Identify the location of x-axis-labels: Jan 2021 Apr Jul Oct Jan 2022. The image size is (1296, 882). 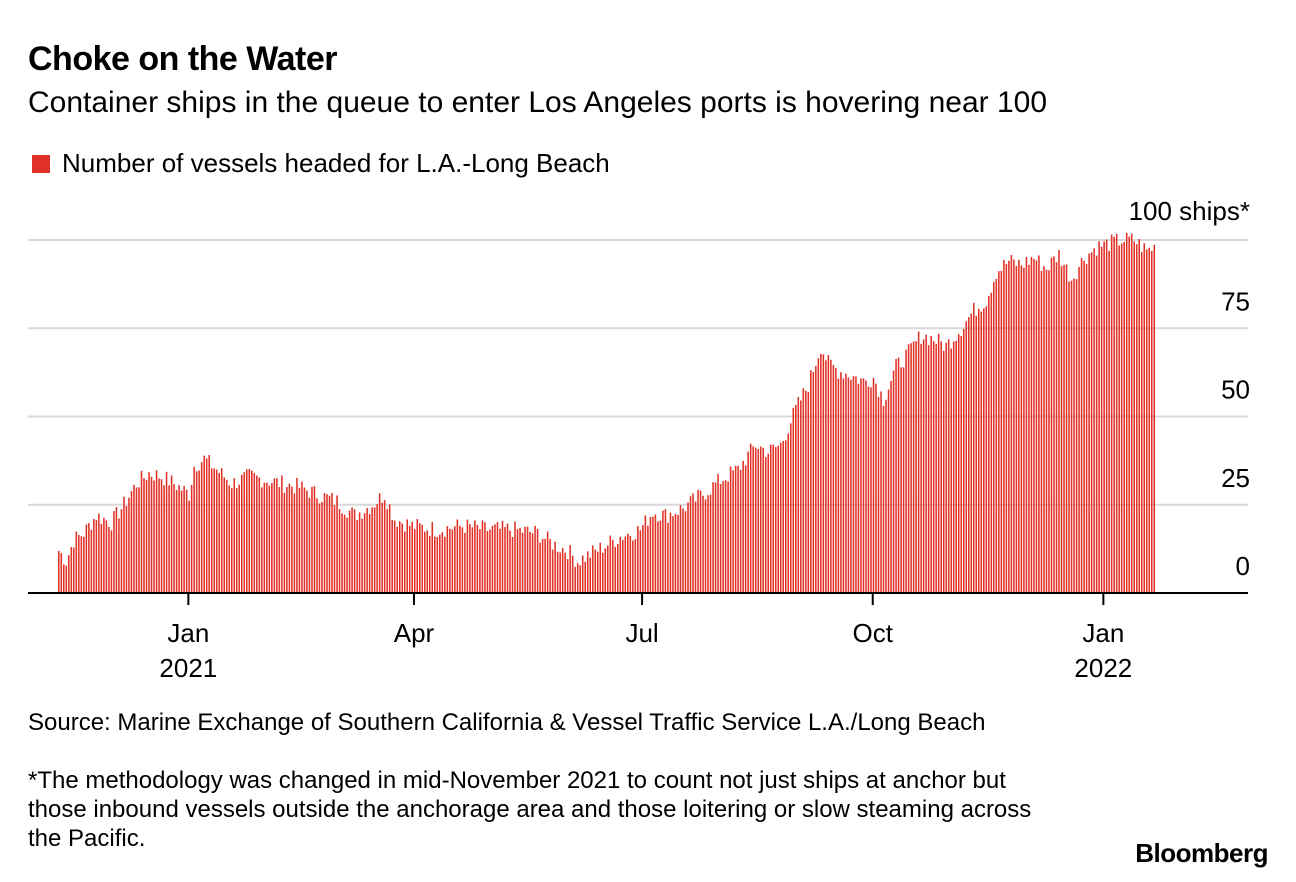
(645, 650).